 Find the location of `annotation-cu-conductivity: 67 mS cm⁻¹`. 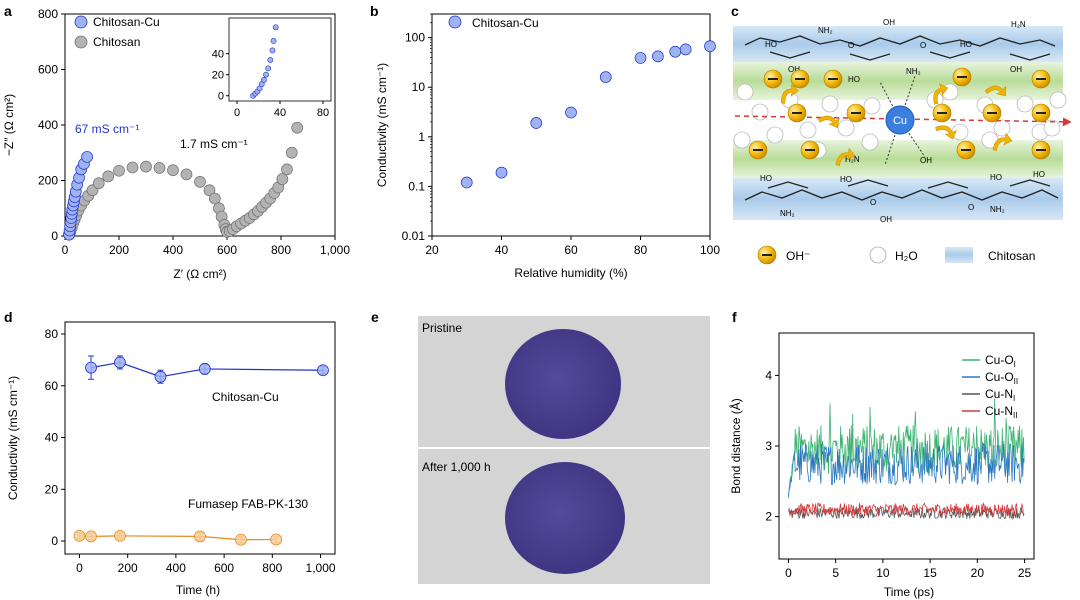

annotation-cu-conductivity: 67 mS cm⁻¹ is located at coordinates (107, 129).